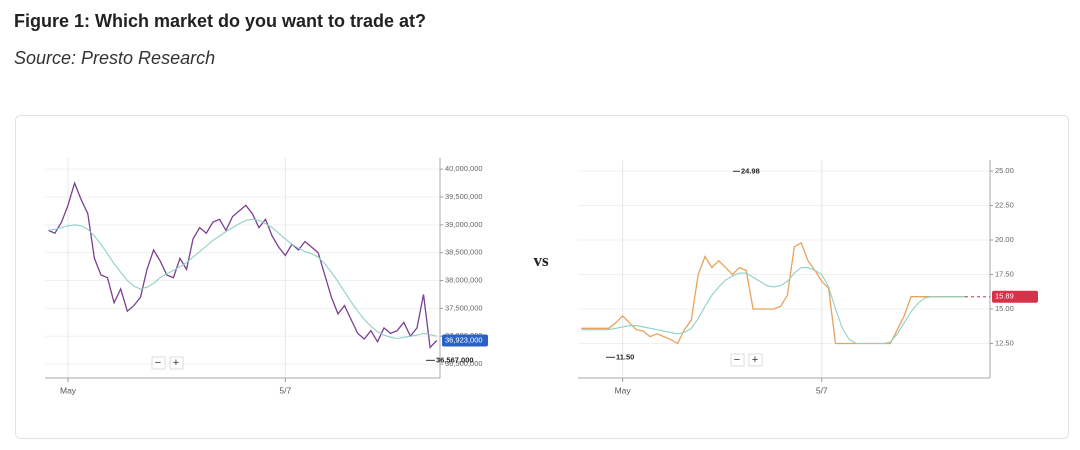 The height and width of the screenshot is (450, 1080). Describe the element at coordinates (114, 58) in the screenshot. I see `figure-source: Source: Presto Research` at that location.